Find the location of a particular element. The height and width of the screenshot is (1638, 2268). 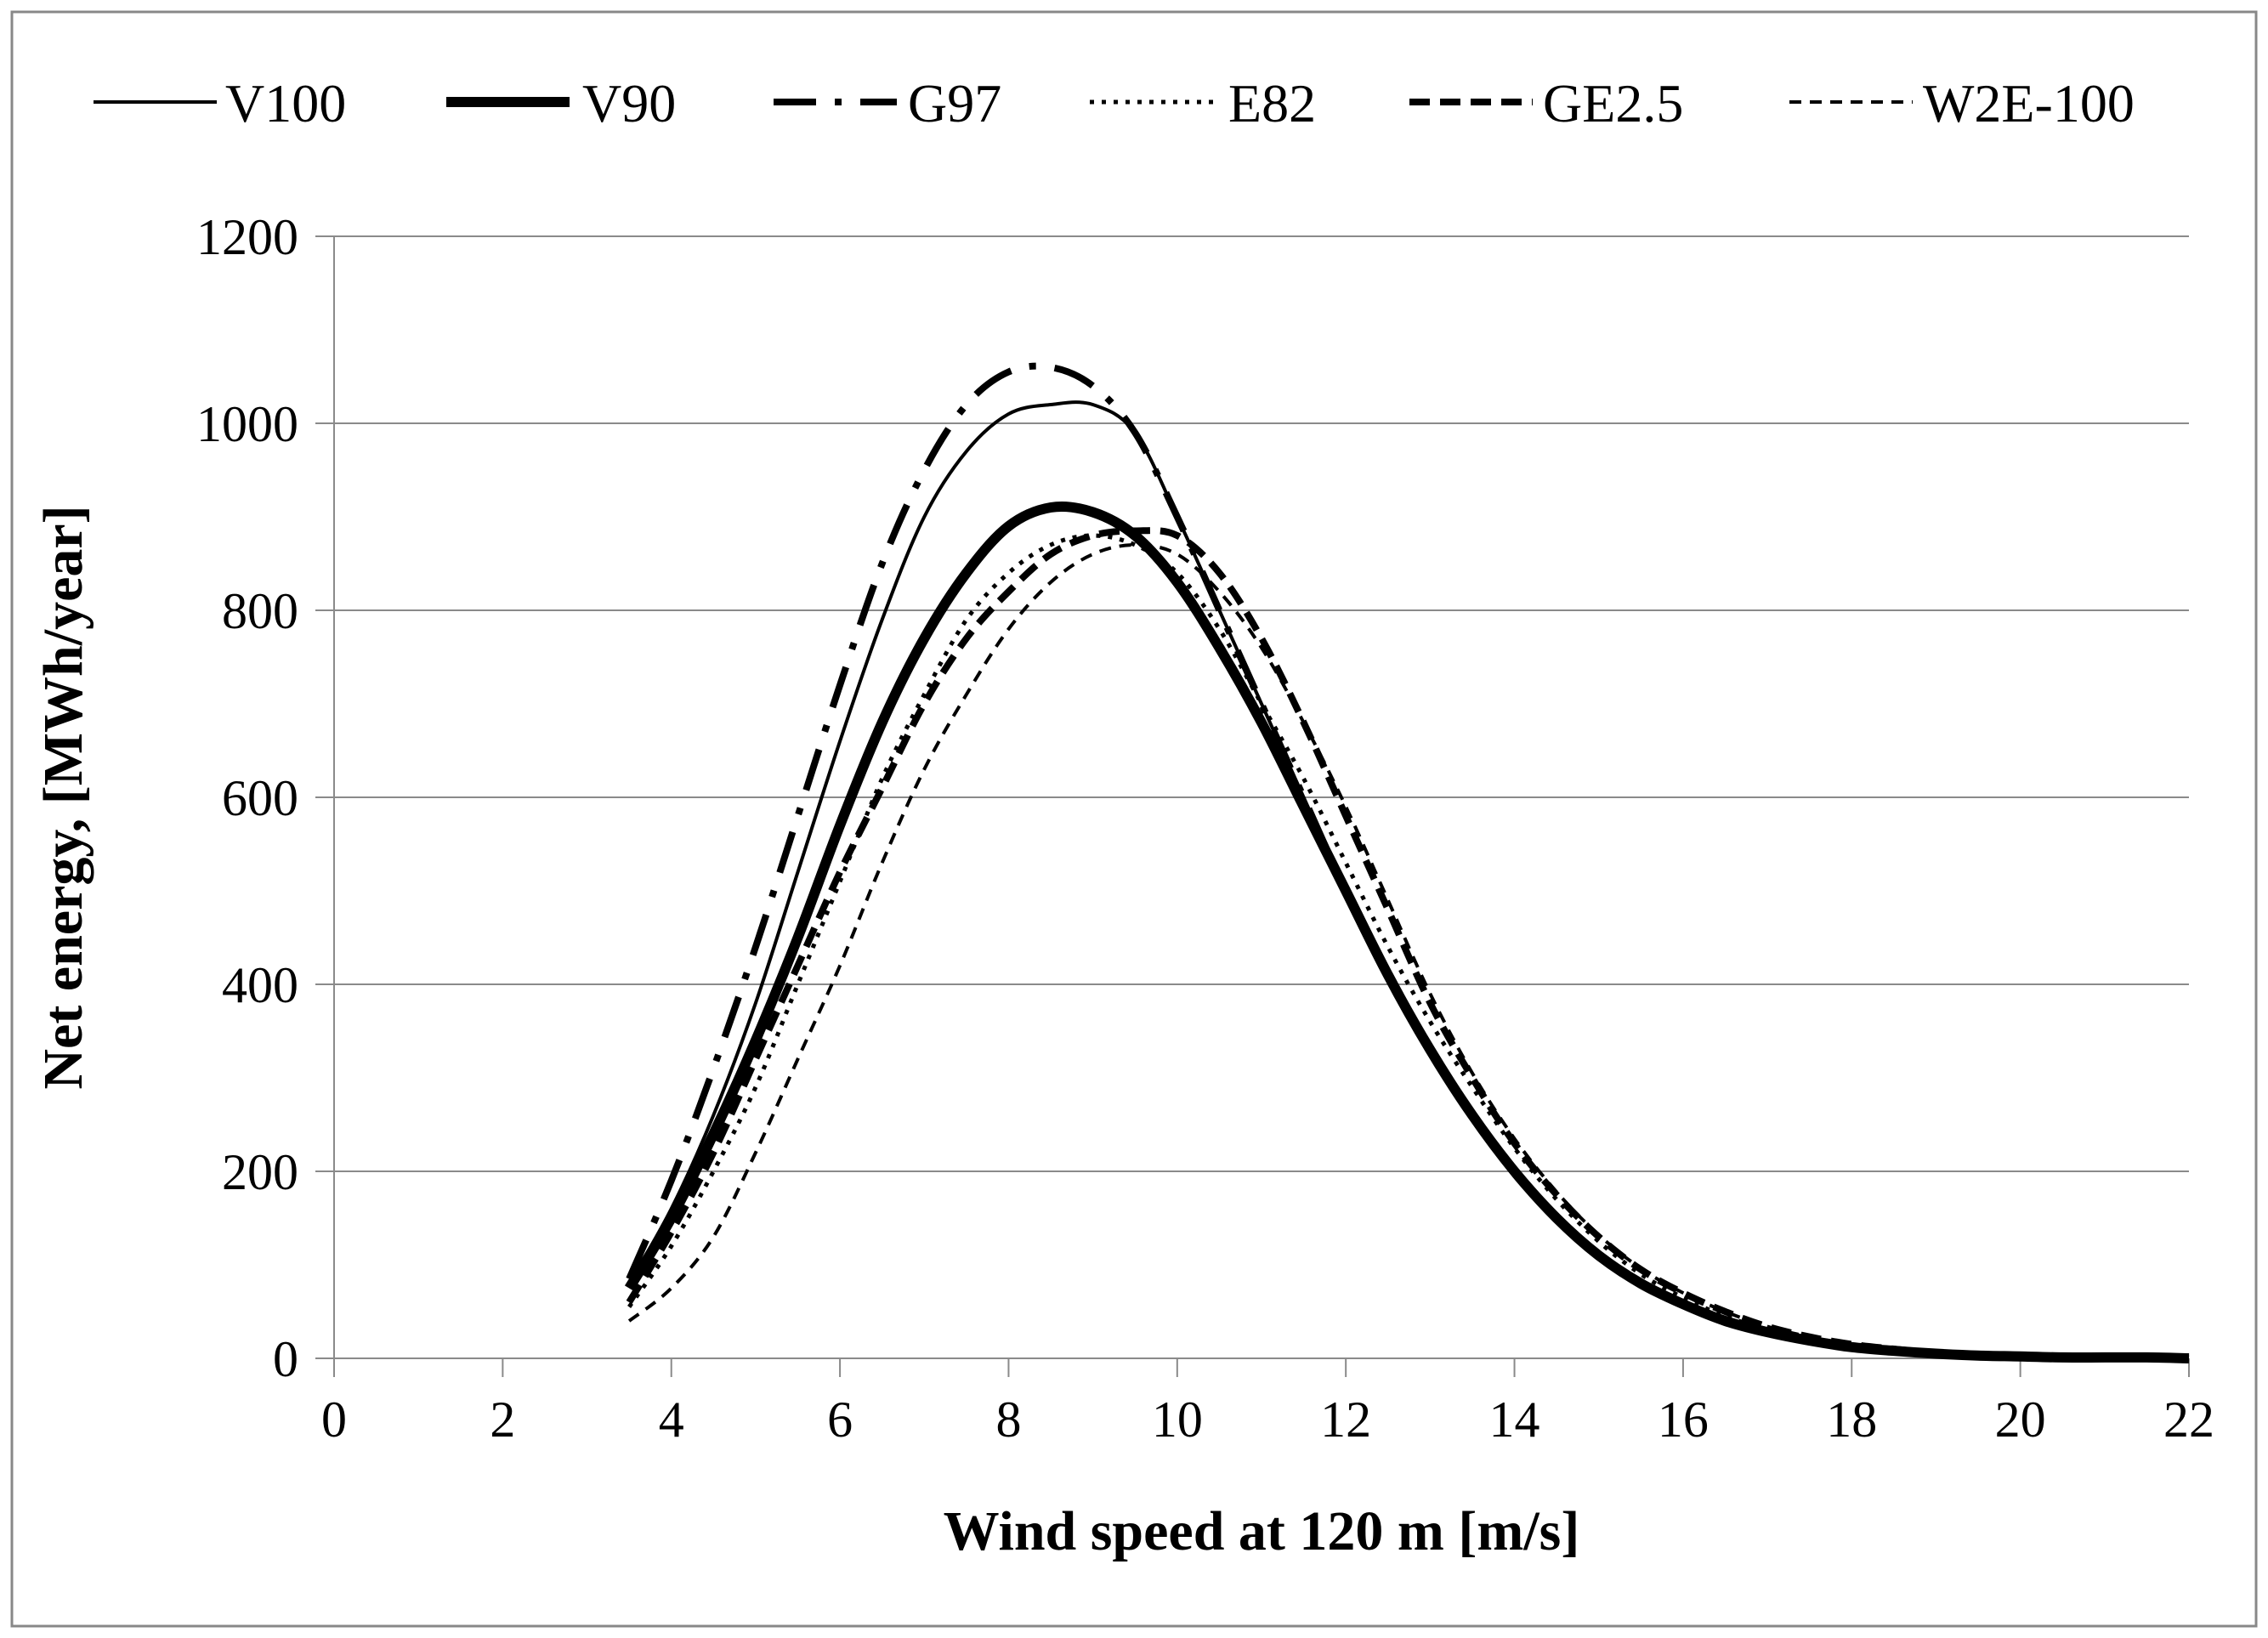

y-tick-label: 0 is located at coordinates (285, 1359).